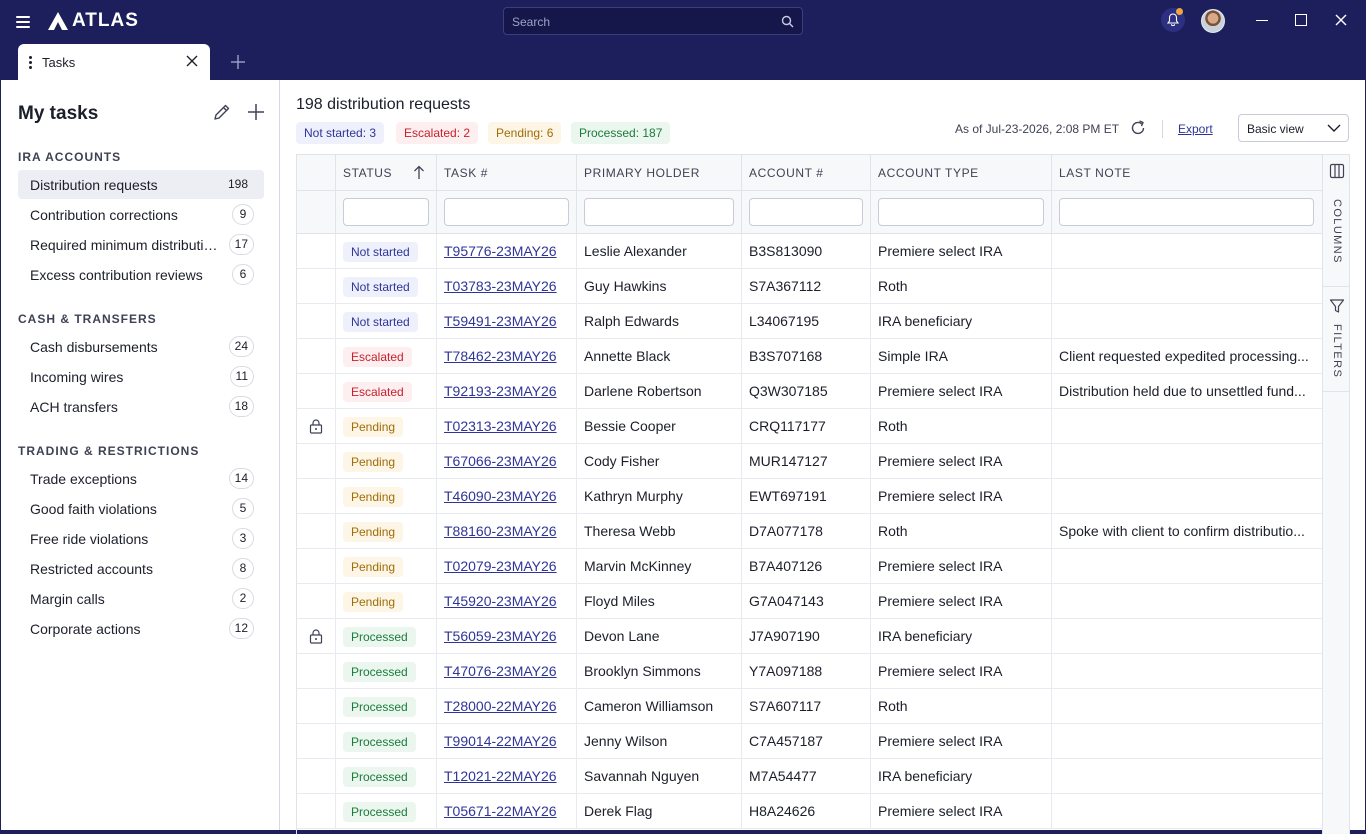 The height and width of the screenshot is (834, 1366). Describe the element at coordinates (222, 112) in the screenshot. I see `edit-icon` at that location.